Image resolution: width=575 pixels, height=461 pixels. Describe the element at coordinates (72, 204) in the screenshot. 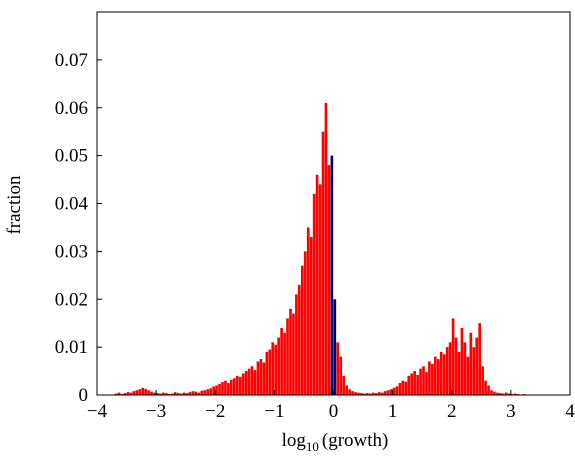

I see `y-tick-label: 0.04` at that location.